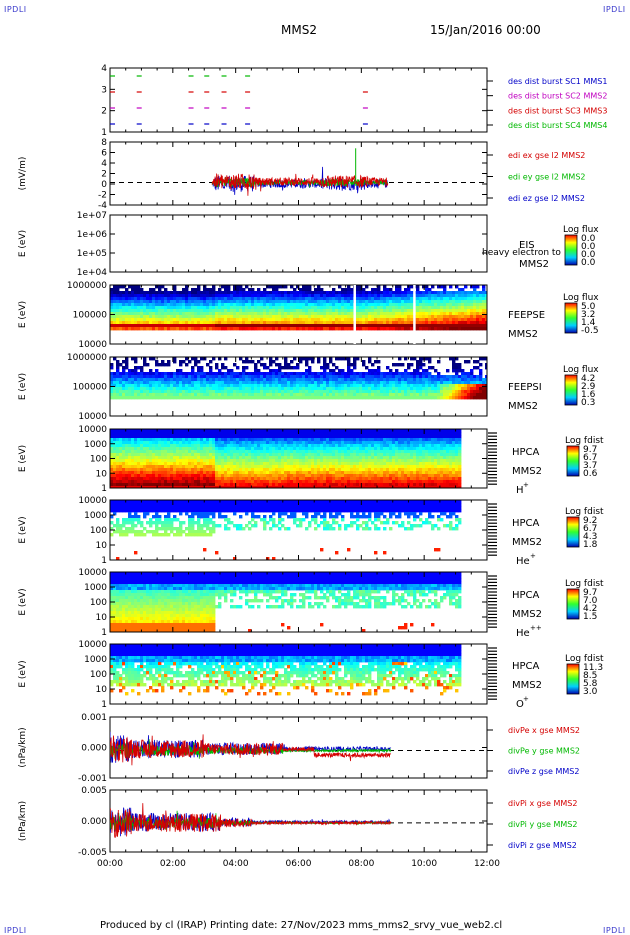 The image size is (630, 935). What do you see at coordinates (104, 185) in the screenshot?
I see `y-tick-label-edi: 0` at bounding box center [104, 185].